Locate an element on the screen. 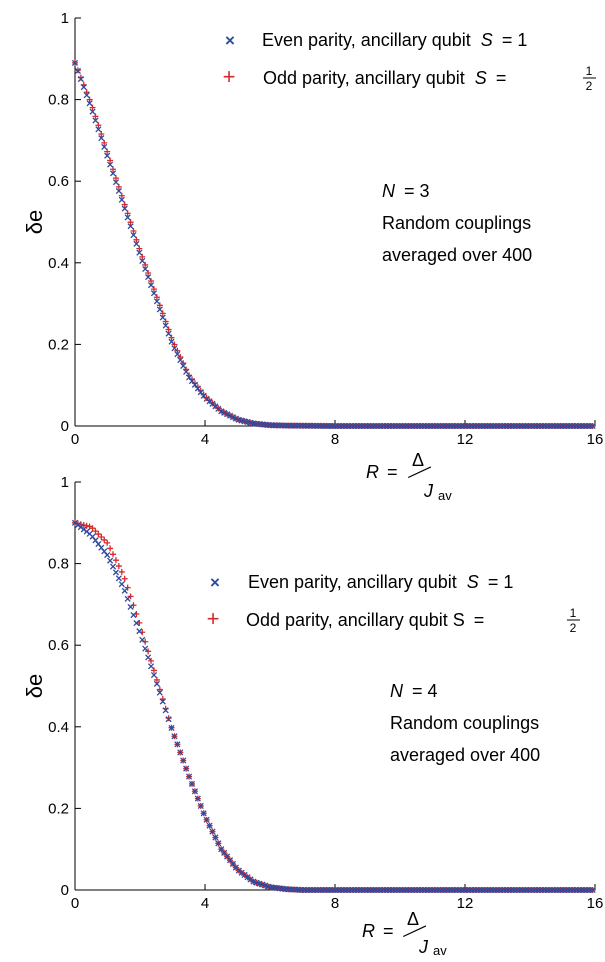  legend-marker-even: × is located at coordinates (215, 582).